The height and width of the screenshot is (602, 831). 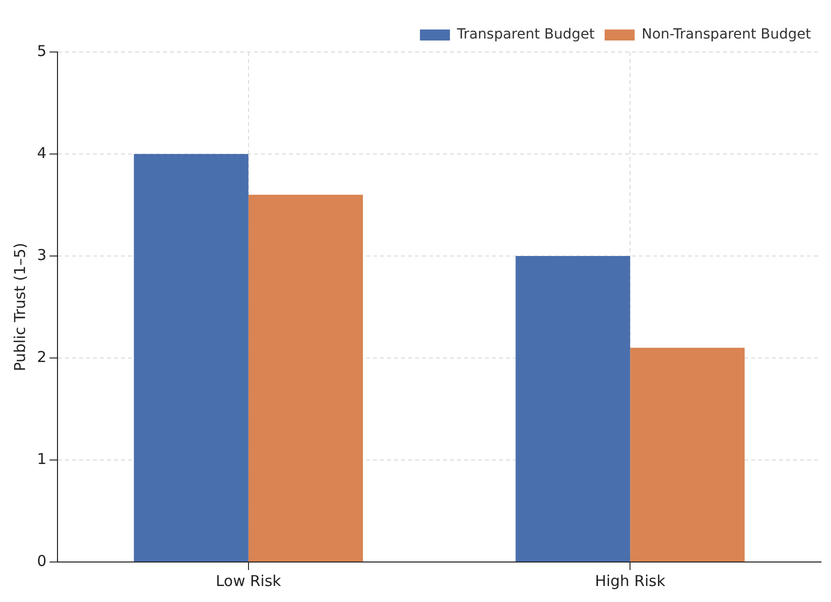 What do you see at coordinates (41, 561) in the screenshot?
I see `y-tick-label: 0` at bounding box center [41, 561].